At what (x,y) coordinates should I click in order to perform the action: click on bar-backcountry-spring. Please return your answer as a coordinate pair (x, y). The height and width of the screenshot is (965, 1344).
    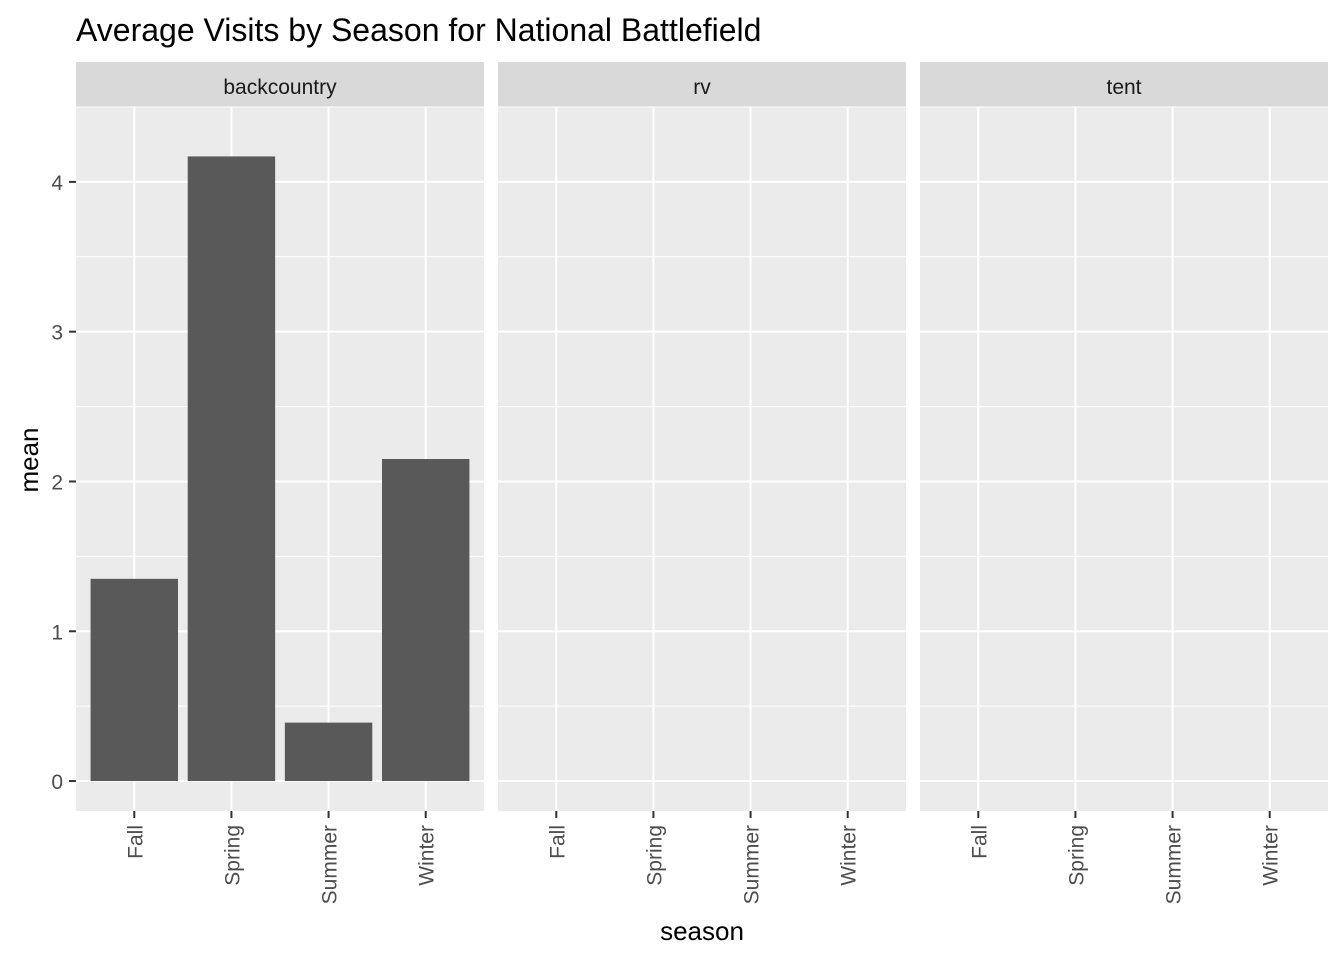
    Looking at the image, I should click on (231, 469).